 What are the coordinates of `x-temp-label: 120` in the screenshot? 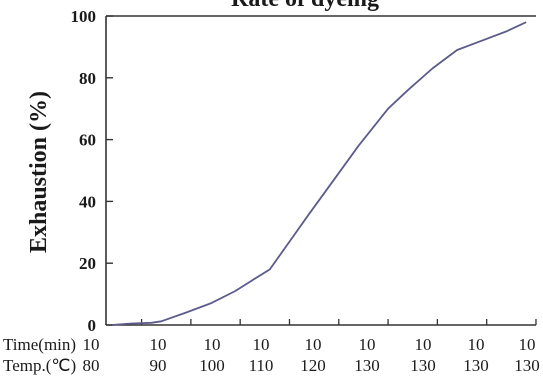 It's located at (313, 365).